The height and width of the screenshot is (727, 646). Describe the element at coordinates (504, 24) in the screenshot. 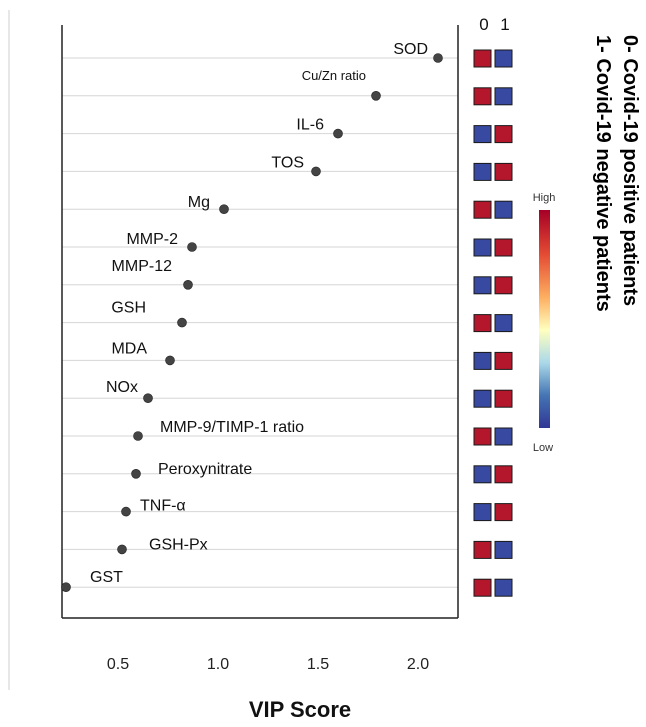

I see `heatmap-col-1-header: 1` at that location.